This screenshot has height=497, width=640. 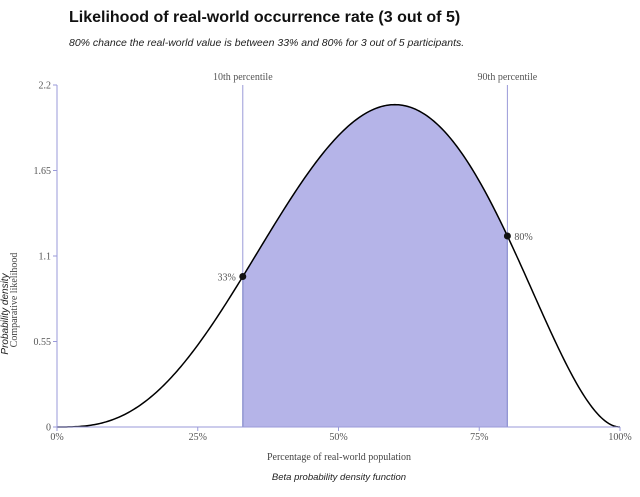 What do you see at coordinates (507, 236) in the screenshot?
I see `percentile-90-marker` at bounding box center [507, 236].